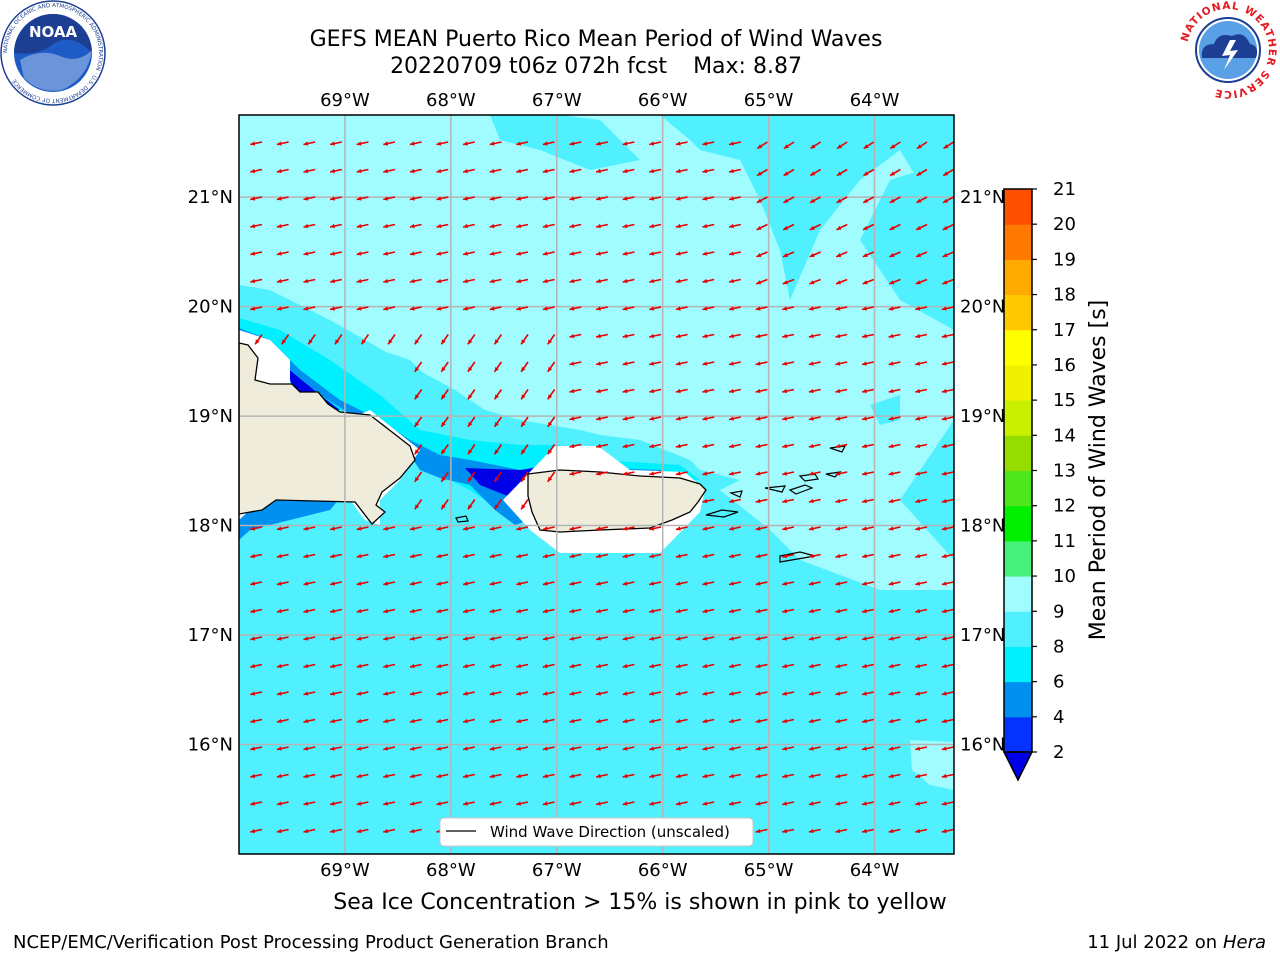 This screenshot has width=1280, height=960. Describe the element at coordinates (210, 197) in the screenshot. I see `lat-tick-label-left: 21°N` at that location.